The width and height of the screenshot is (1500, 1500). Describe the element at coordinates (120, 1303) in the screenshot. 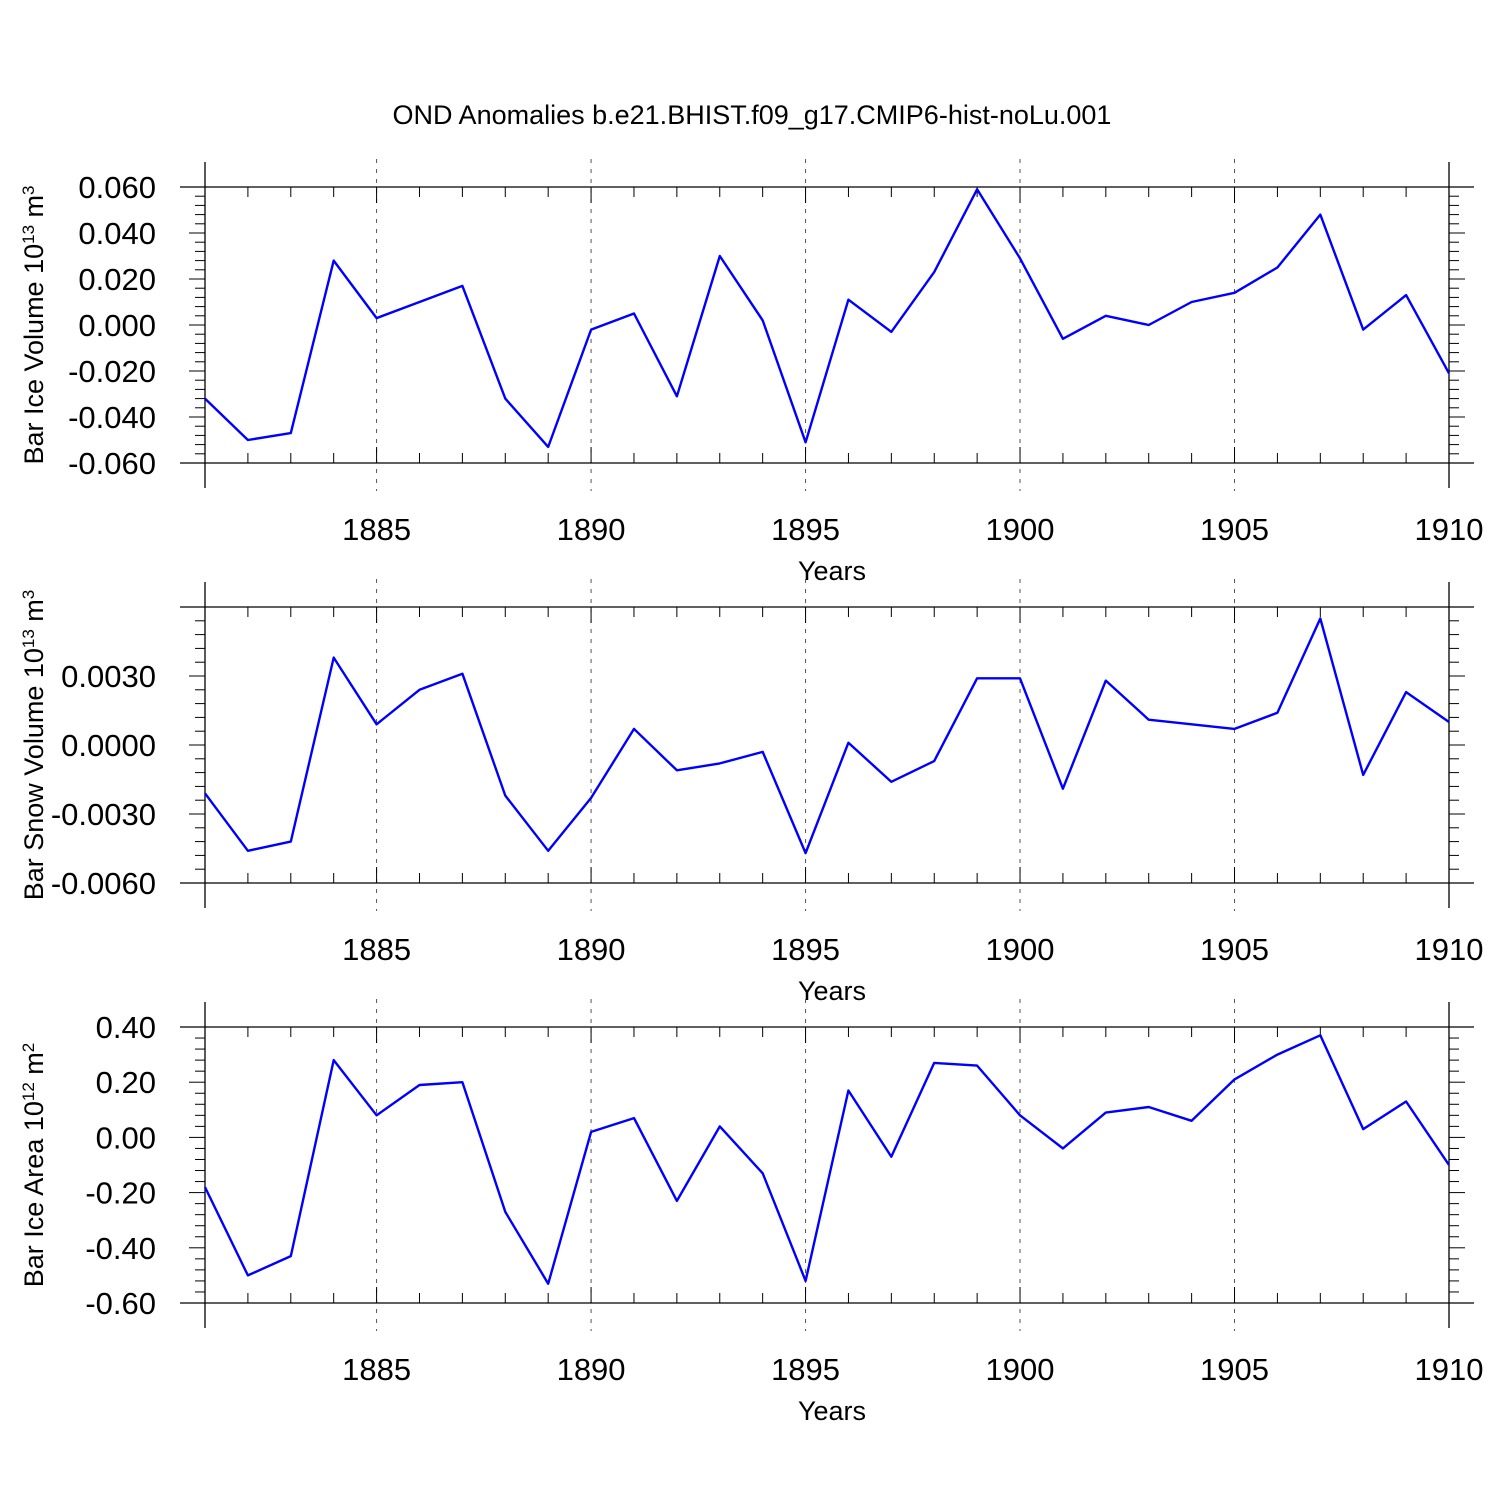

I see `y-tick-label: -0.60` at that location.